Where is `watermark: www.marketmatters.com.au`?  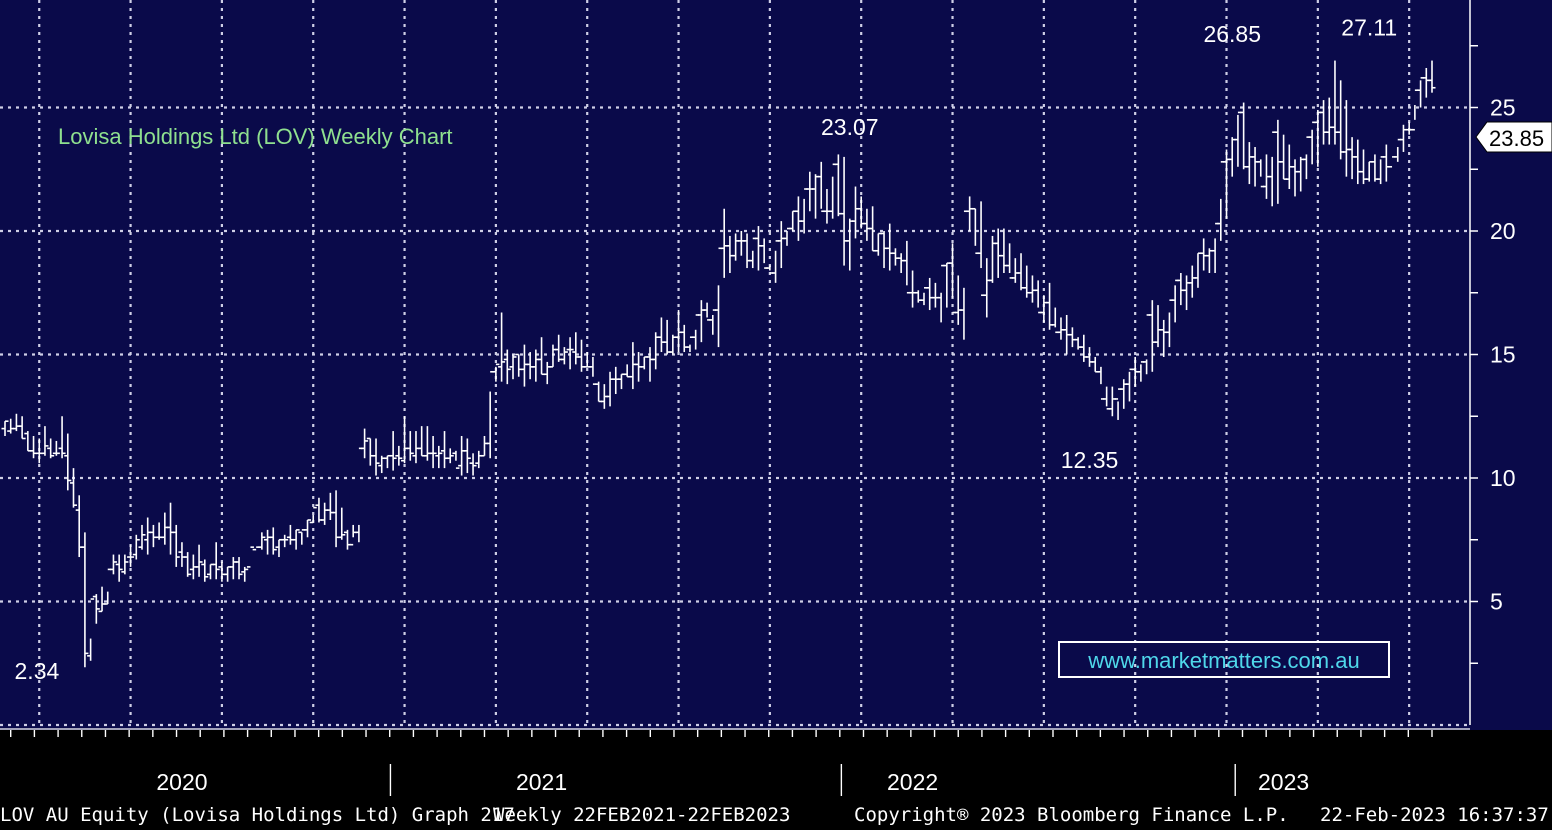
watermark: www.marketmatters.com.au is located at coordinates (1224, 659).